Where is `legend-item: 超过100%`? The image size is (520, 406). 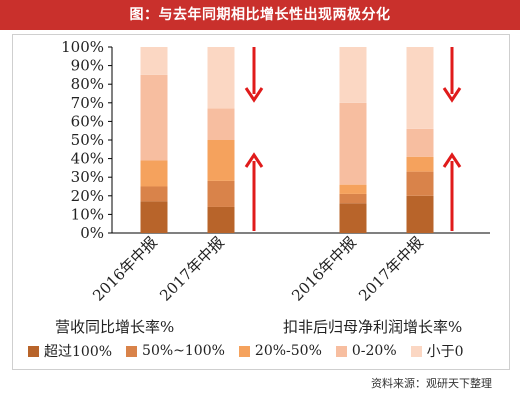
legend-item: 超过100% is located at coordinates (70, 351).